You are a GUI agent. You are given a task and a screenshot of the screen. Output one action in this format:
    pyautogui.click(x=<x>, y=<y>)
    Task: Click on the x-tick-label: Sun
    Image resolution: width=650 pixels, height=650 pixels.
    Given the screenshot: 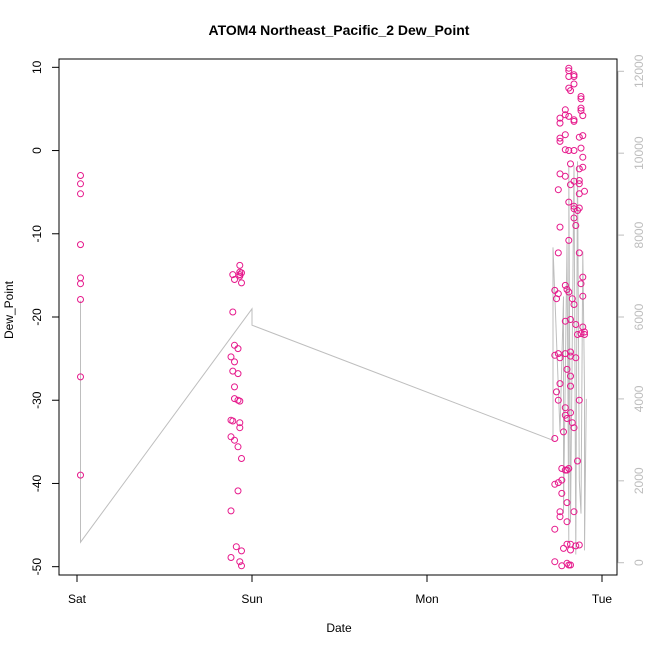 What is the action you would take?
    pyautogui.click(x=251, y=599)
    